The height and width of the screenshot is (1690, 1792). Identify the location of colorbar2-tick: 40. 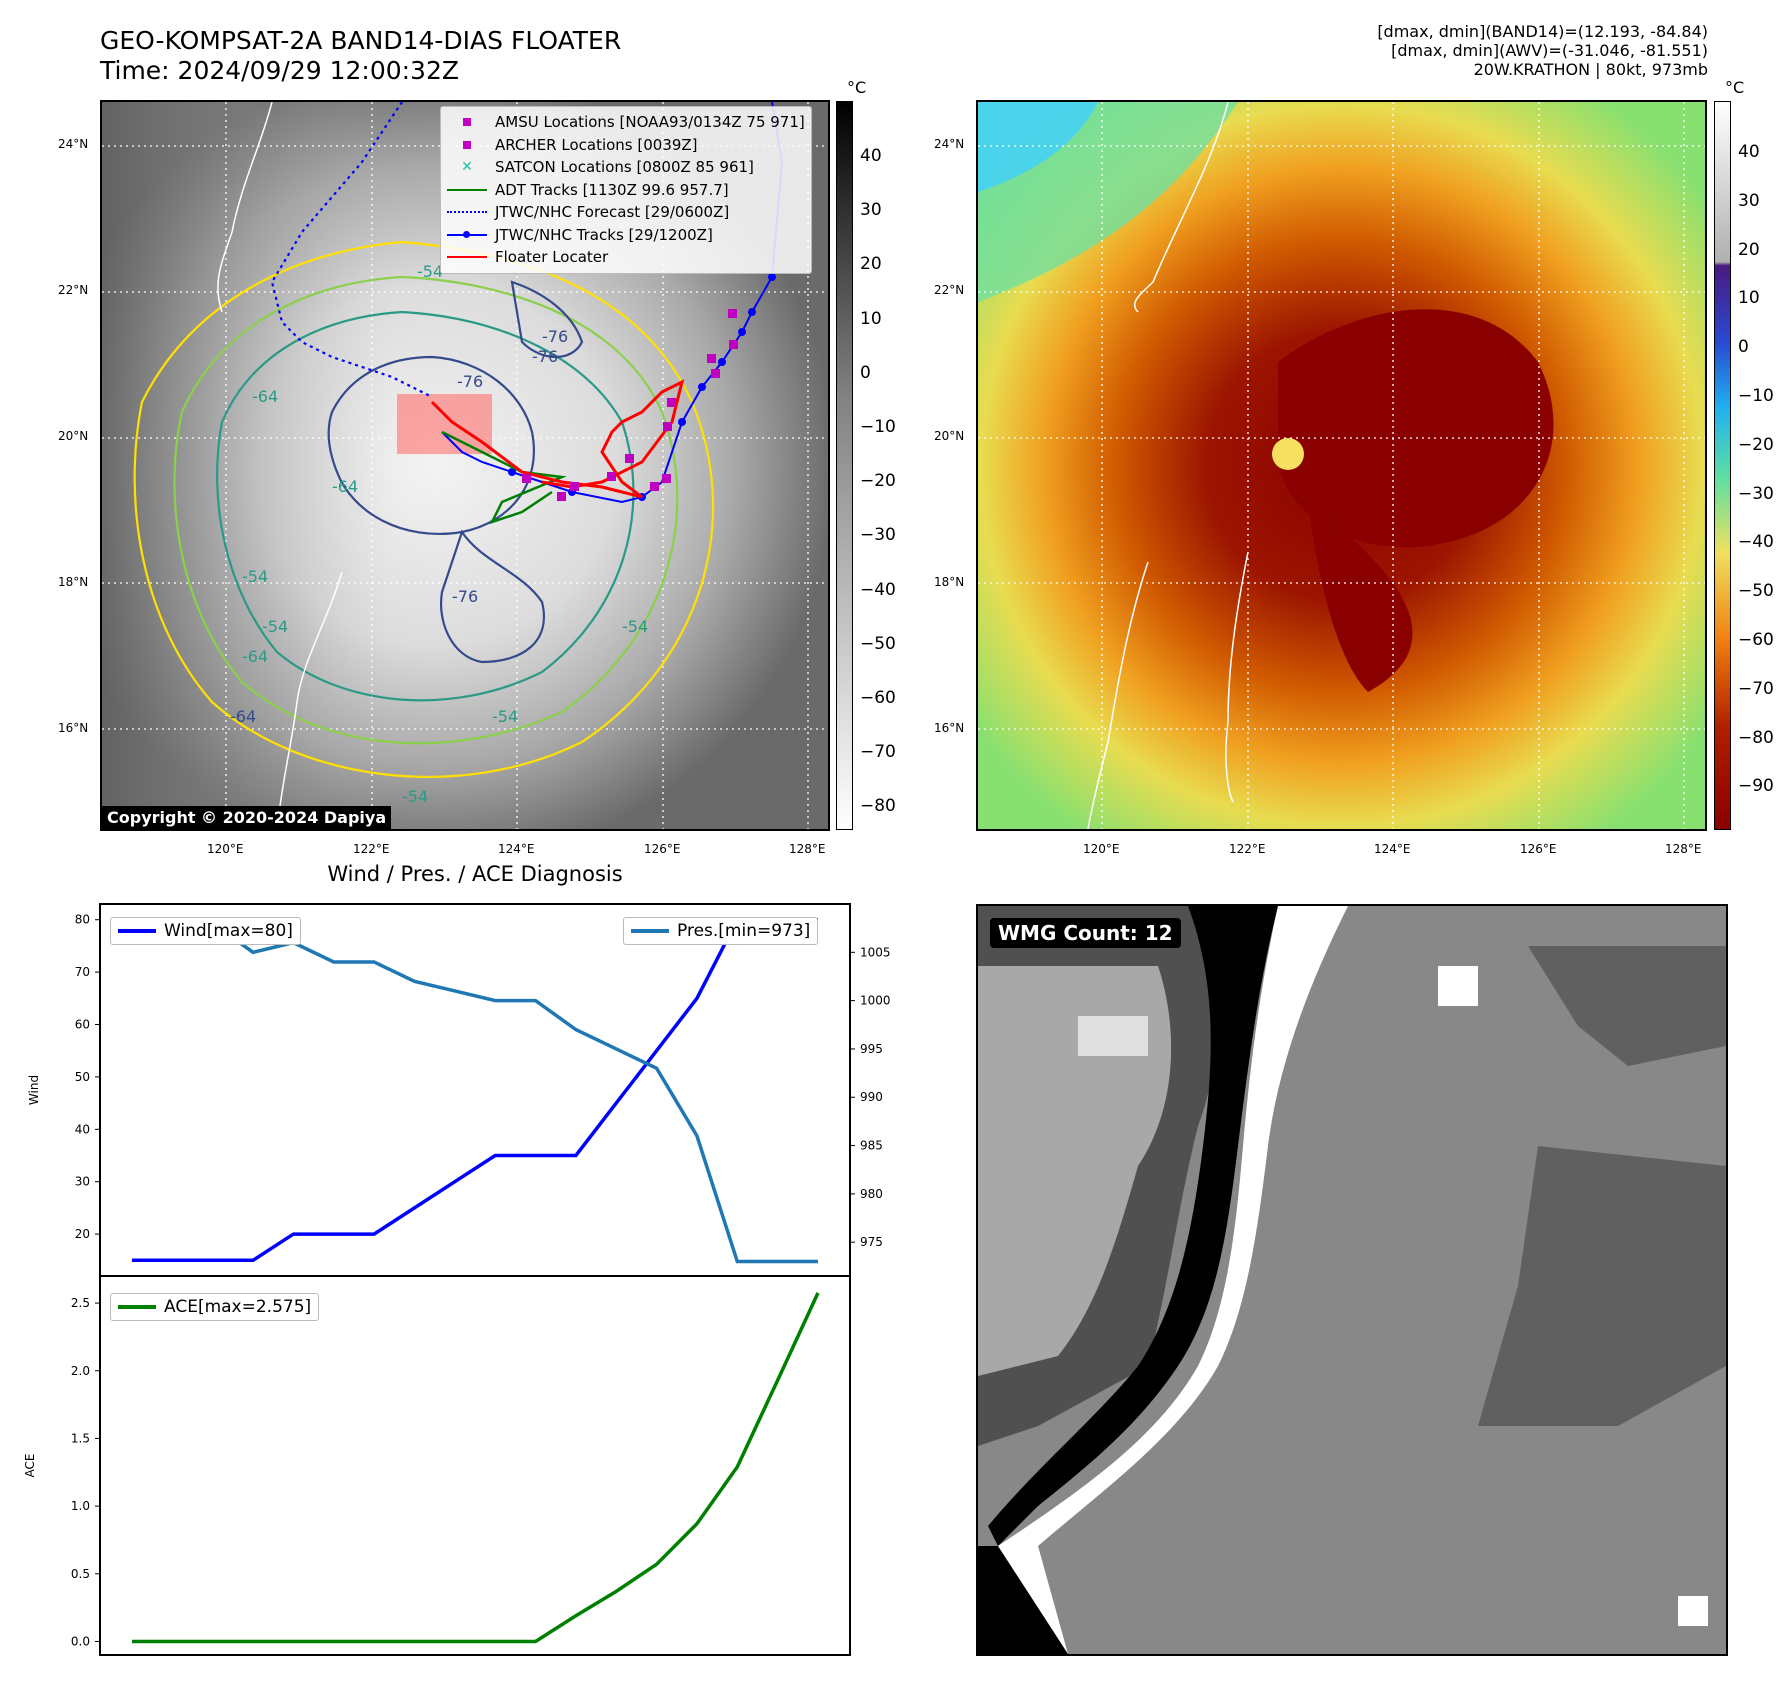
(1749, 152).